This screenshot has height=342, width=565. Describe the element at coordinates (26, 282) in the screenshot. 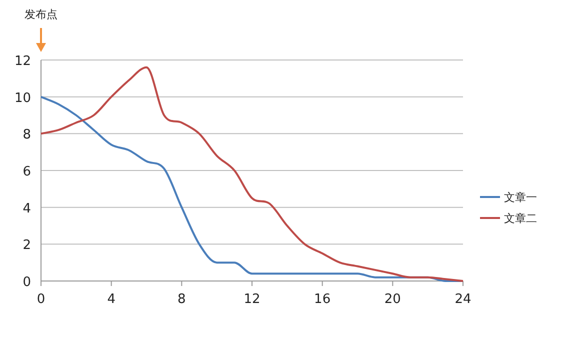

I see `y-tick-label: 0` at that location.